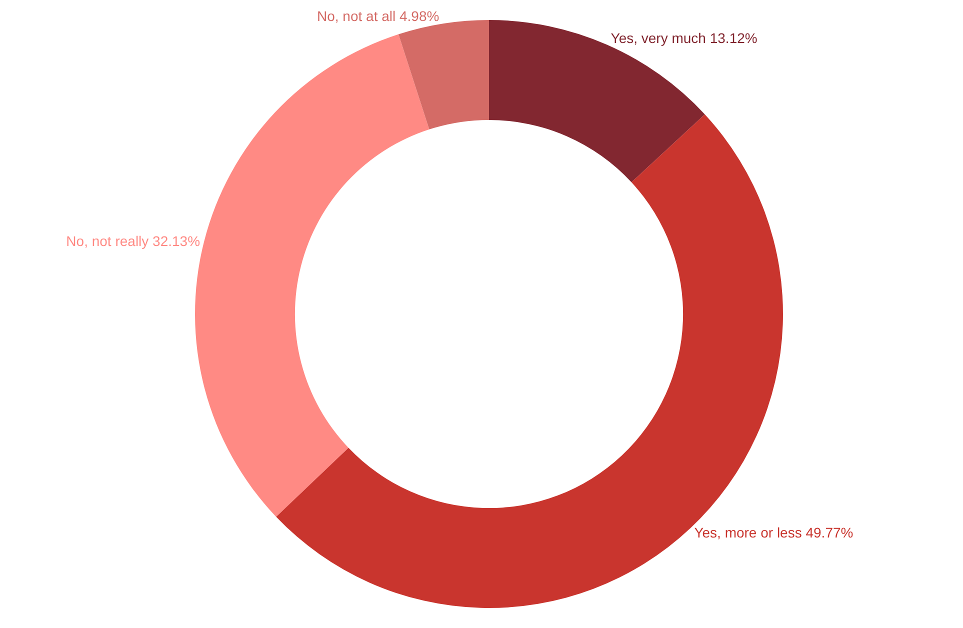 This screenshot has height=628, width=963. Describe the element at coordinates (684, 38) in the screenshot. I see `slice-label: Yes, very much 13.12%` at that location.